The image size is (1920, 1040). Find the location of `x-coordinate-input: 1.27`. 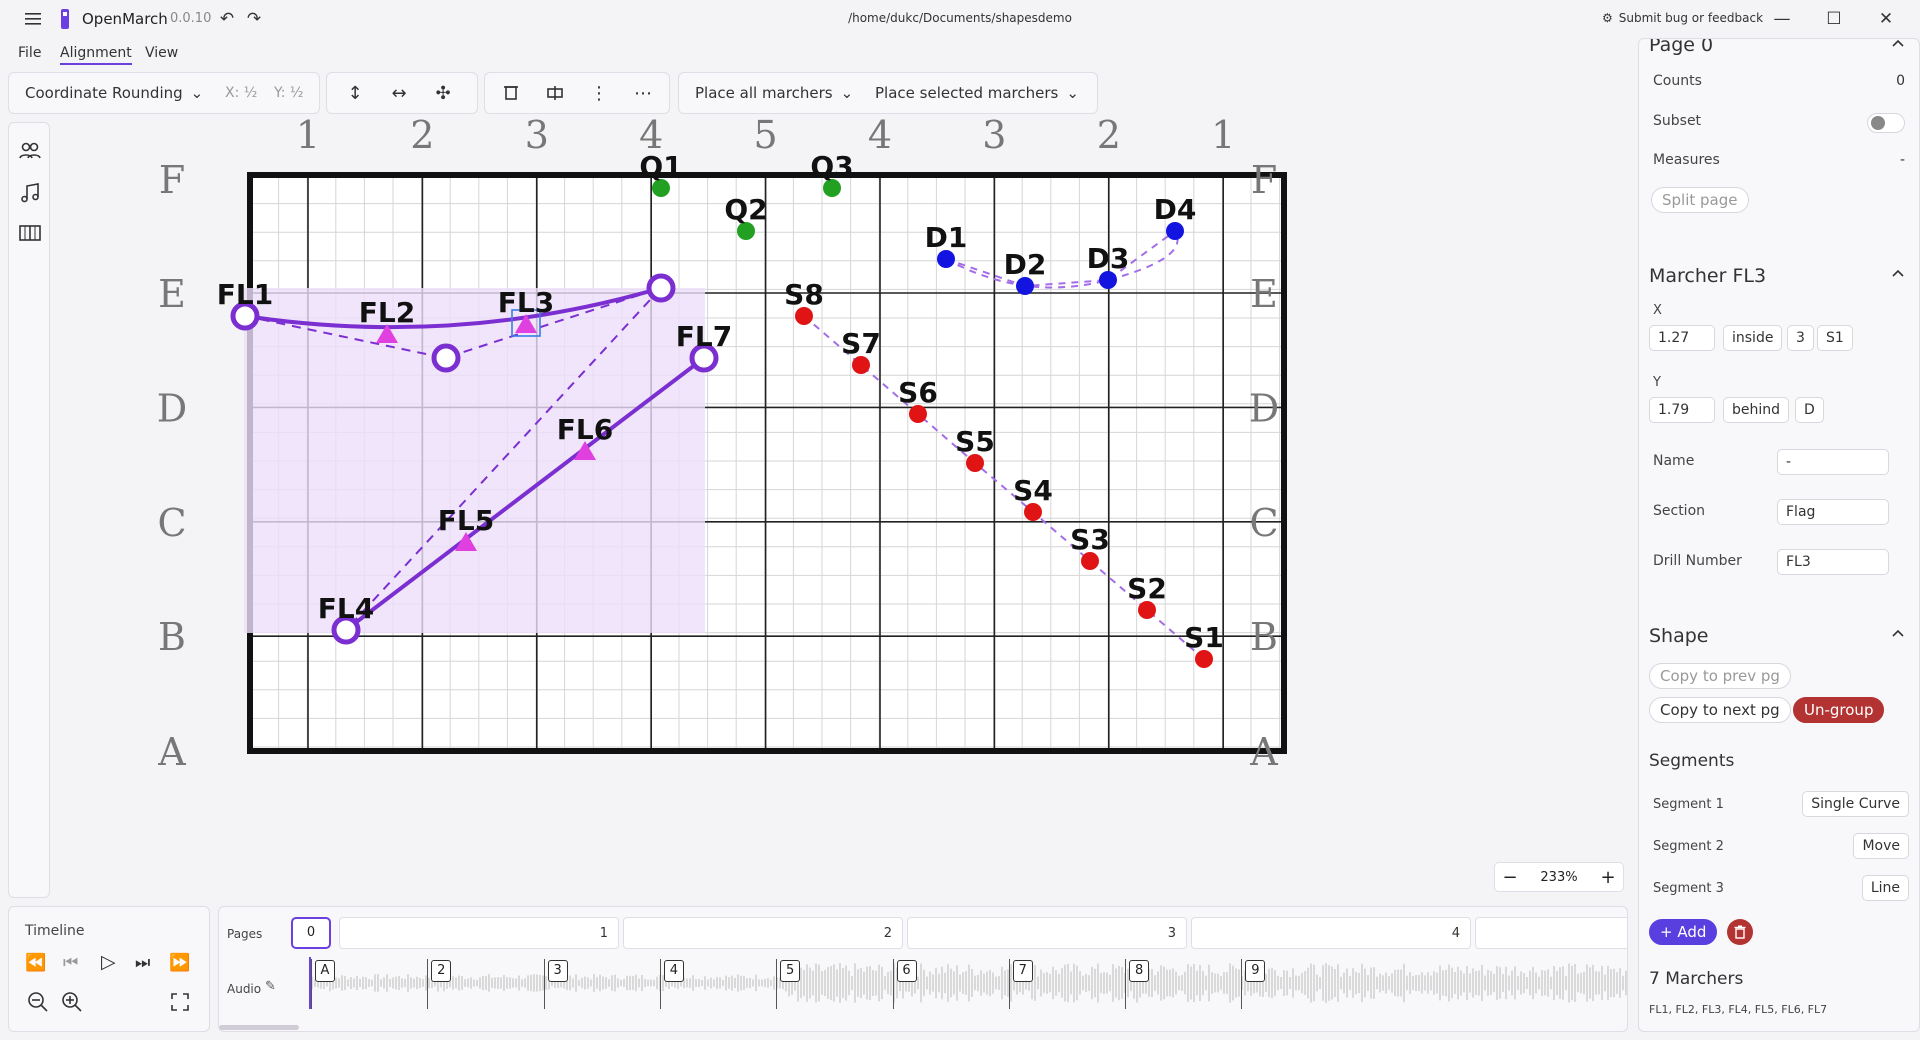

x-coordinate-input: 1.27 is located at coordinates (1682, 338).